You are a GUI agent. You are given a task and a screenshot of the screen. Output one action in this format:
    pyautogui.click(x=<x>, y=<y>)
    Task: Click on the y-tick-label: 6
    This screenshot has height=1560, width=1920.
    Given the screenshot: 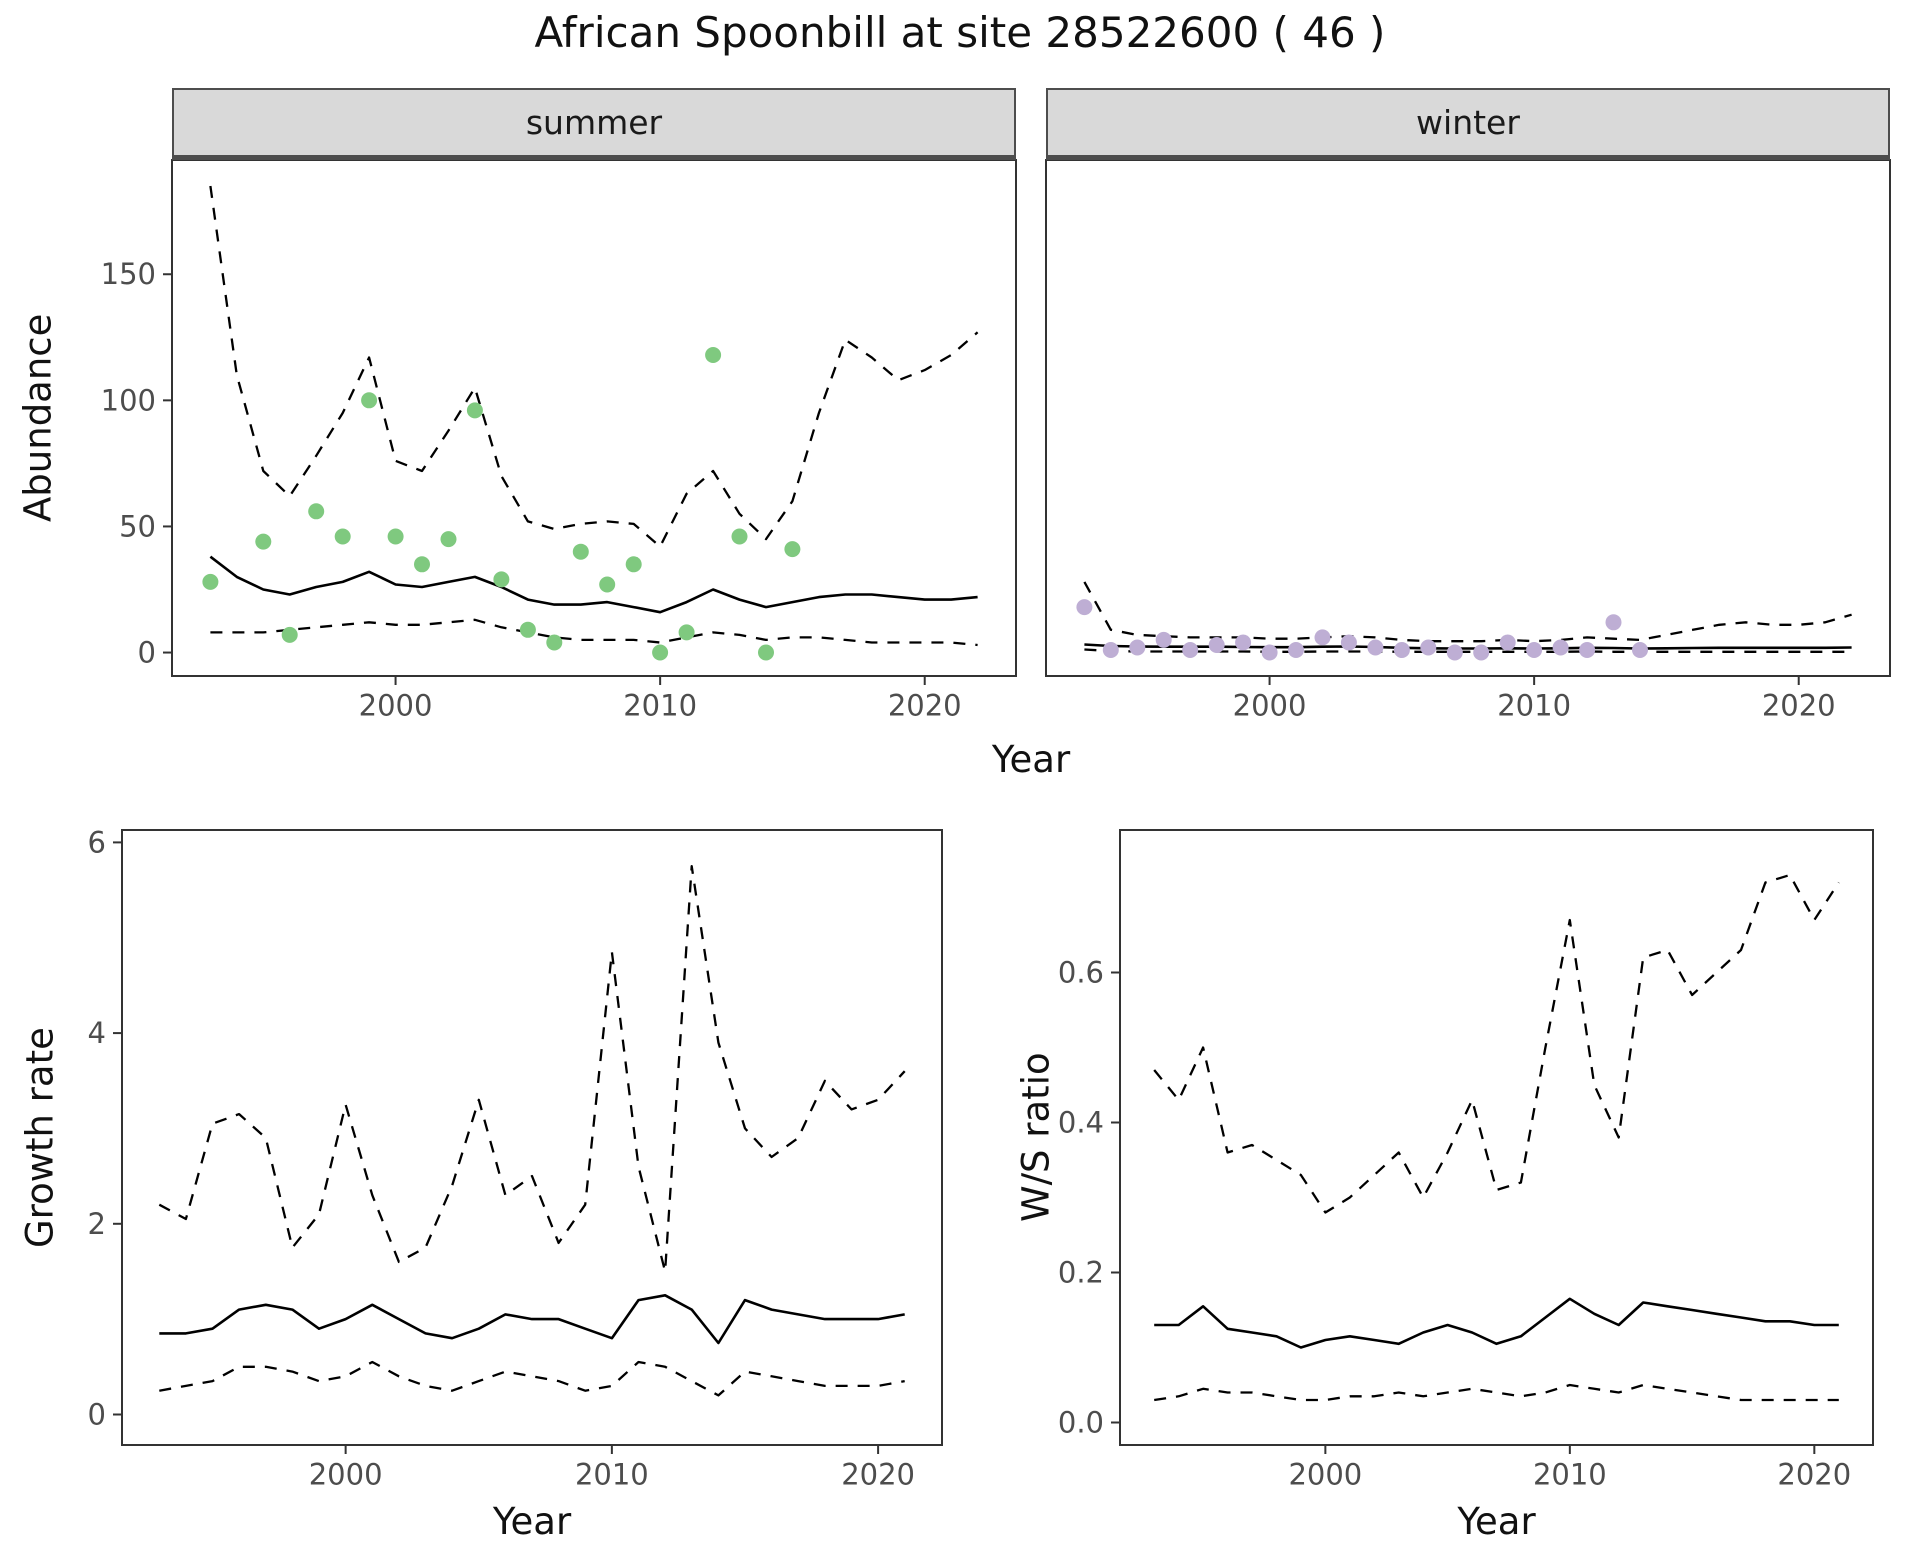 What is the action you would take?
    pyautogui.click(x=97, y=842)
    